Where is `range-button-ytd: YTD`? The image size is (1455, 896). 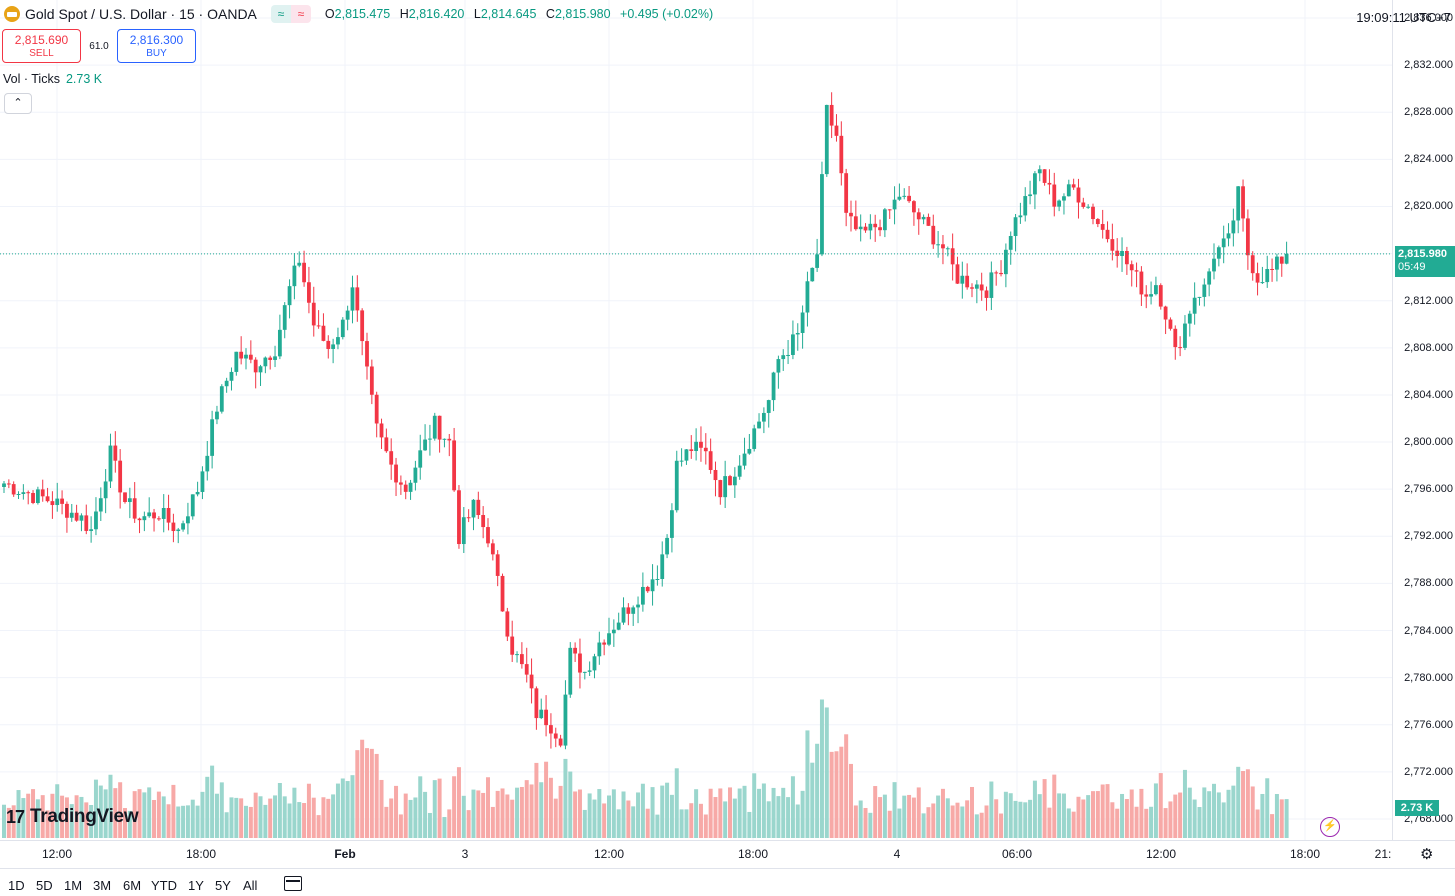
range-button-ytd: YTD is located at coordinates (164, 885).